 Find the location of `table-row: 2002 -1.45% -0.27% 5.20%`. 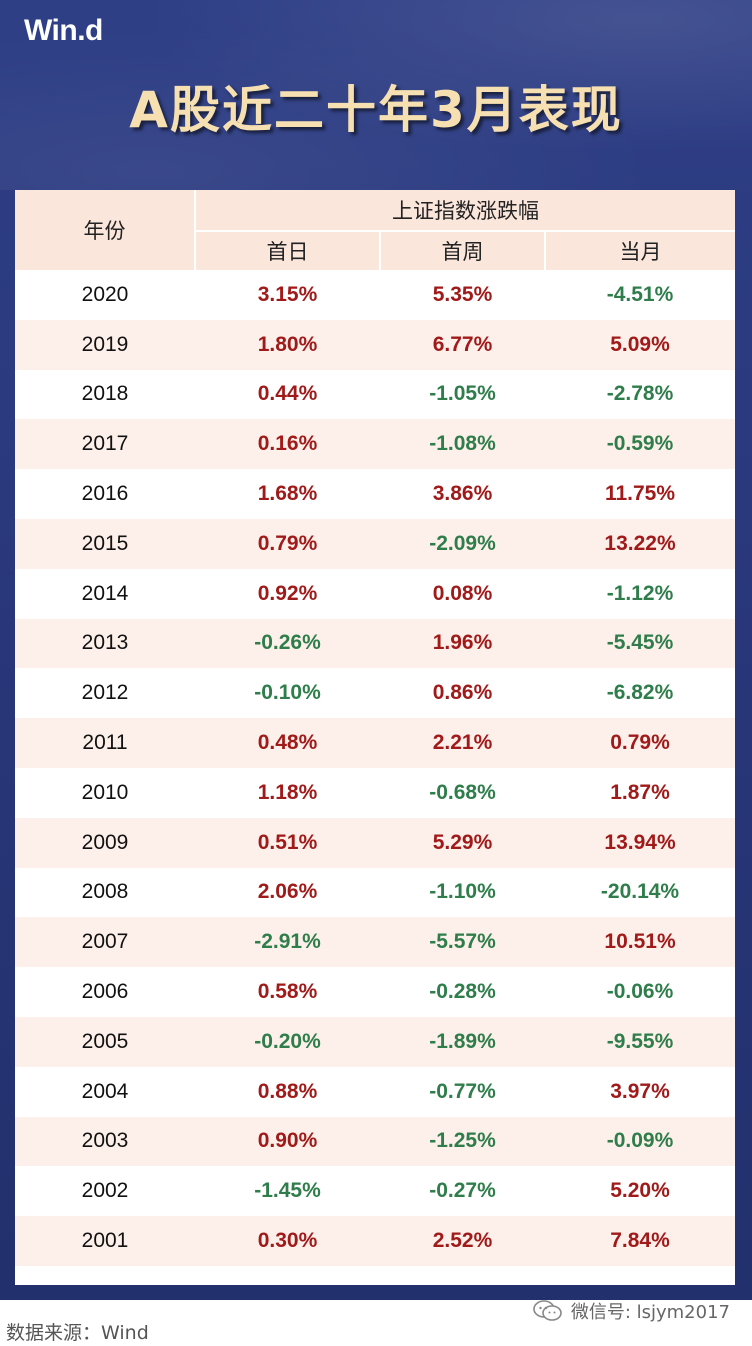

table-row: 2002 -1.45% -0.27% 5.20% is located at coordinates (375, 1191).